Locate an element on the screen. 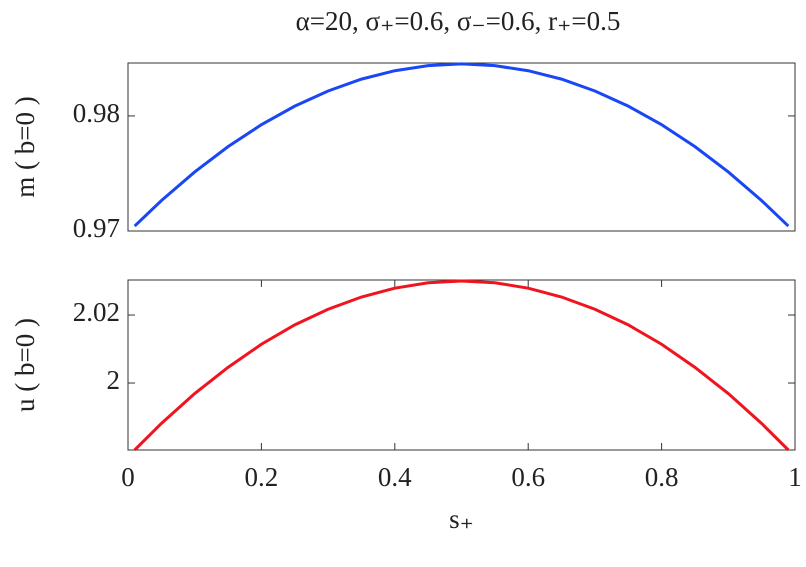  y-tick-label: 2 is located at coordinates (114, 380).